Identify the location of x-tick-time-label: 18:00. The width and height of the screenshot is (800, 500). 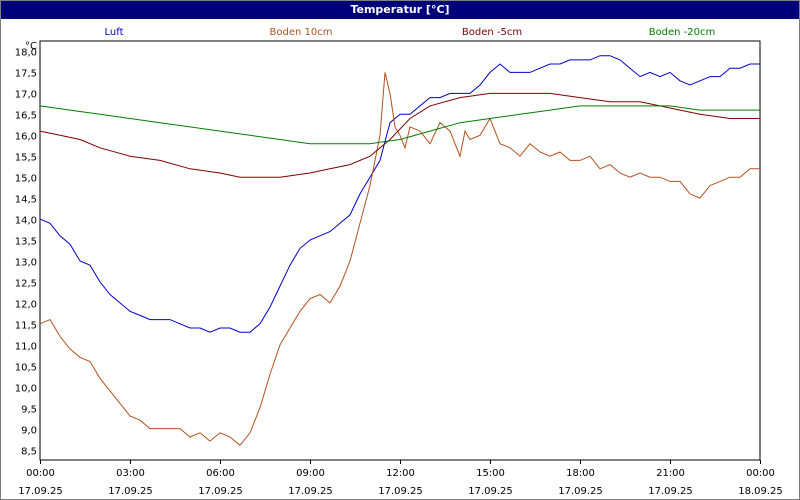
(580, 473).